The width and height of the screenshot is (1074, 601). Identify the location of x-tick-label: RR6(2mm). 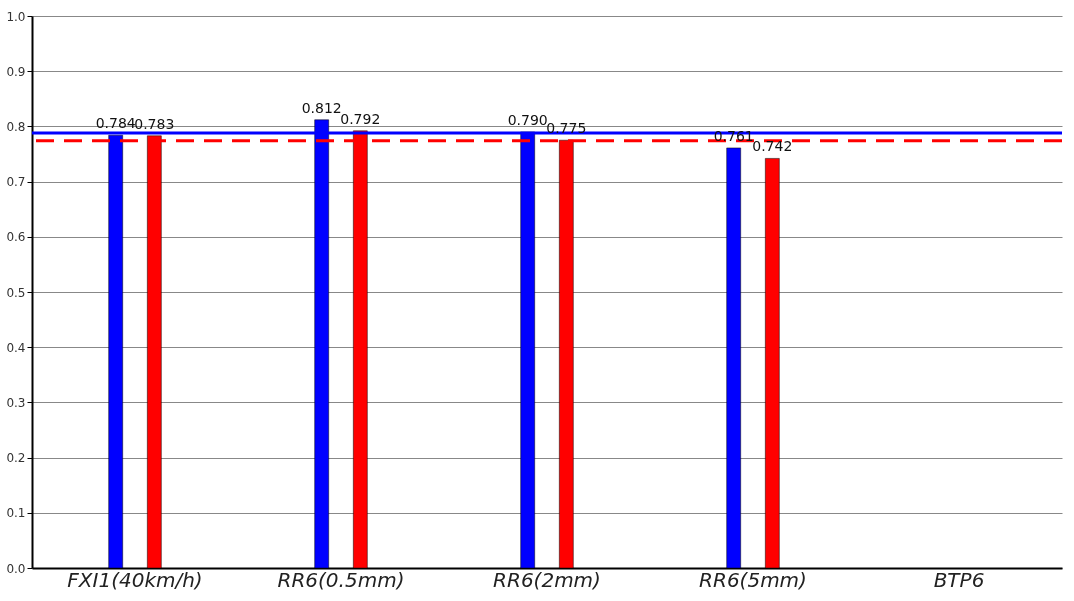
(547, 579).